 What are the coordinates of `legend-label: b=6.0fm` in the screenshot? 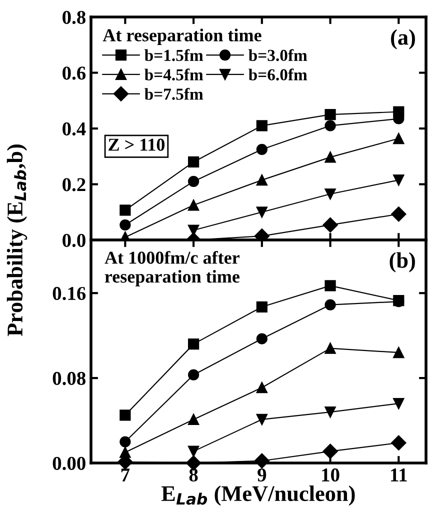 It's located at (278, 74).